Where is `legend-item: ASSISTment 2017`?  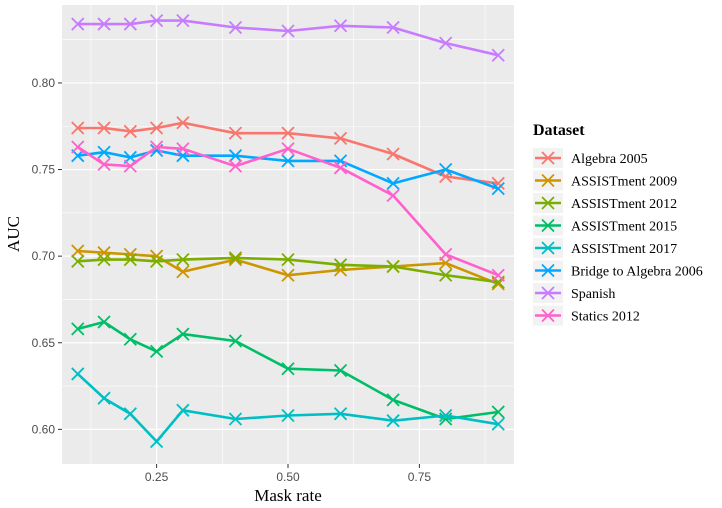
legend-item: ASSISTment 2017 is located at coordinates (605, 248).